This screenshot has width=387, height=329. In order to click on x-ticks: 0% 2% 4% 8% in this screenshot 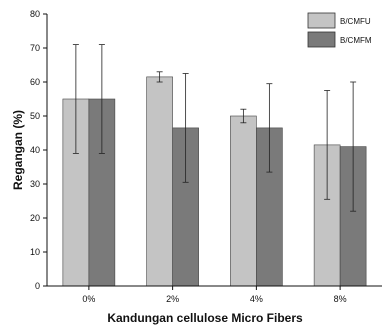, I will do `click(214, 295)`.